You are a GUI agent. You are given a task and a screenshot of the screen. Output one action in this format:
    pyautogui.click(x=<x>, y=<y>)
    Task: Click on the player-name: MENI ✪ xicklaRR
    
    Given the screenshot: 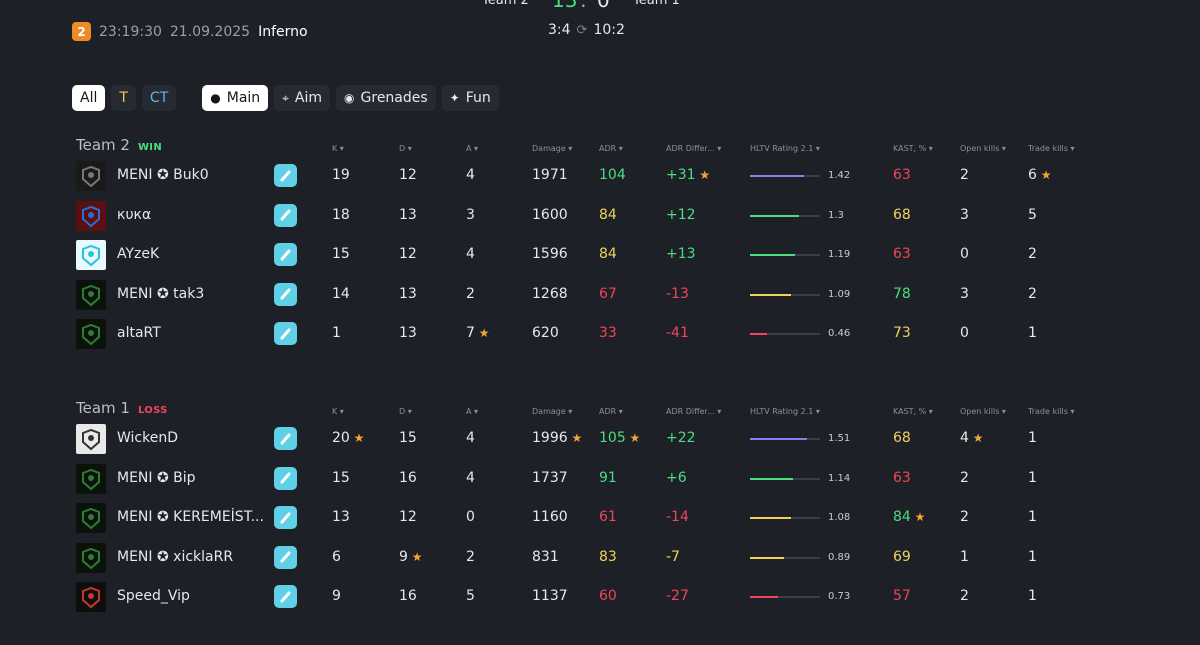 What is the action you would take?
    pyautogui.click(x=175, y=556)
    